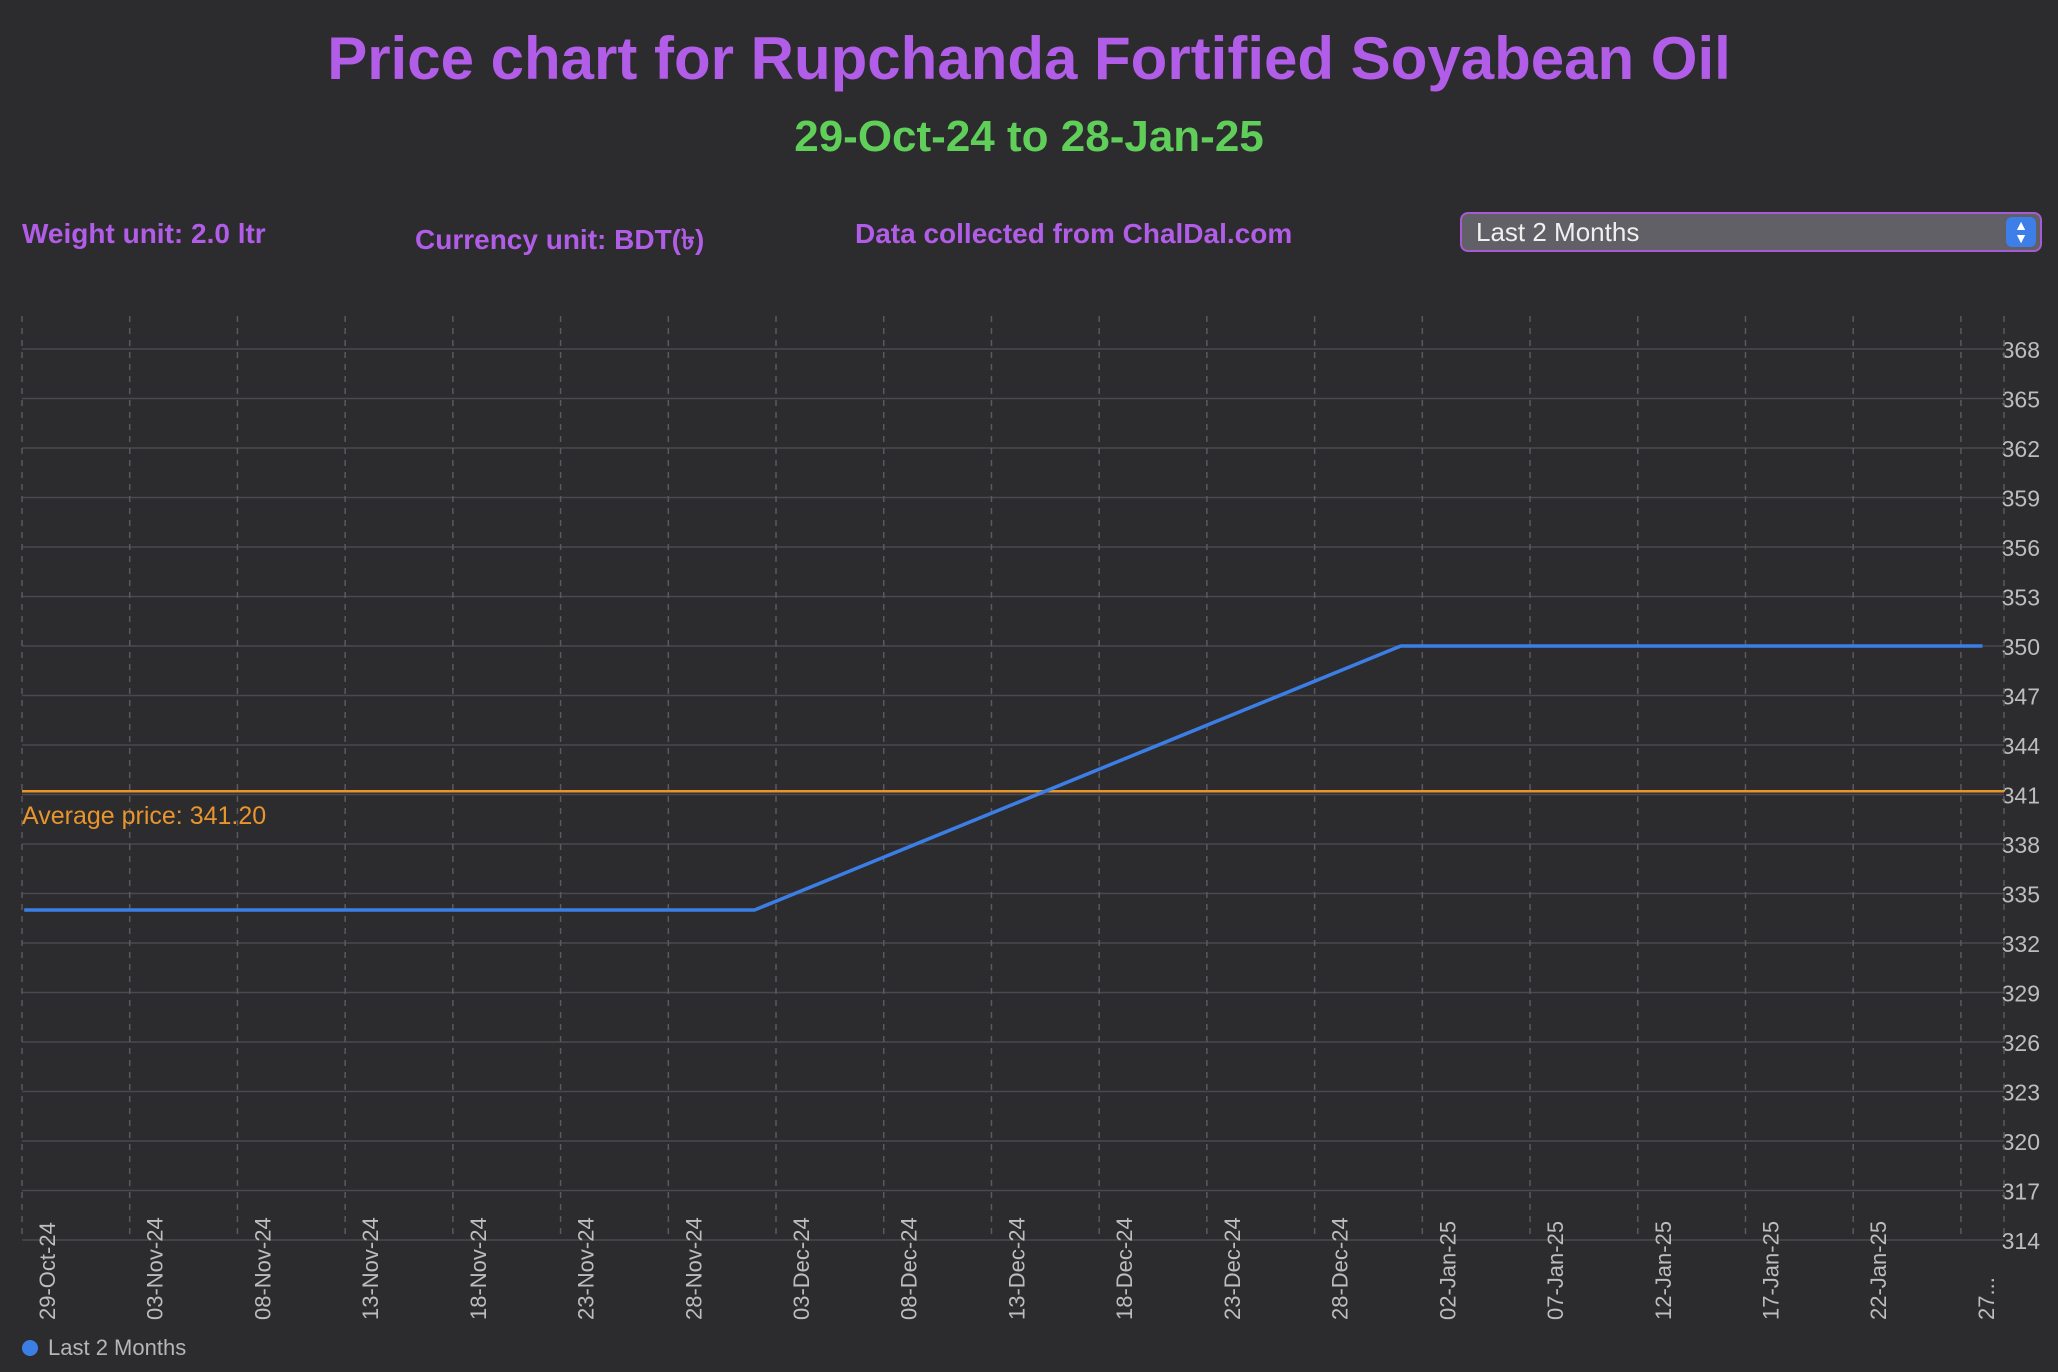 Image resolution: width=2058 pixels, height=1372 pixels. Describe the element at coordinates (1029, 136) in the screenshot. I see `date-range-subtitle: 29-Oct-24 to 28-Jan-25` at that location.